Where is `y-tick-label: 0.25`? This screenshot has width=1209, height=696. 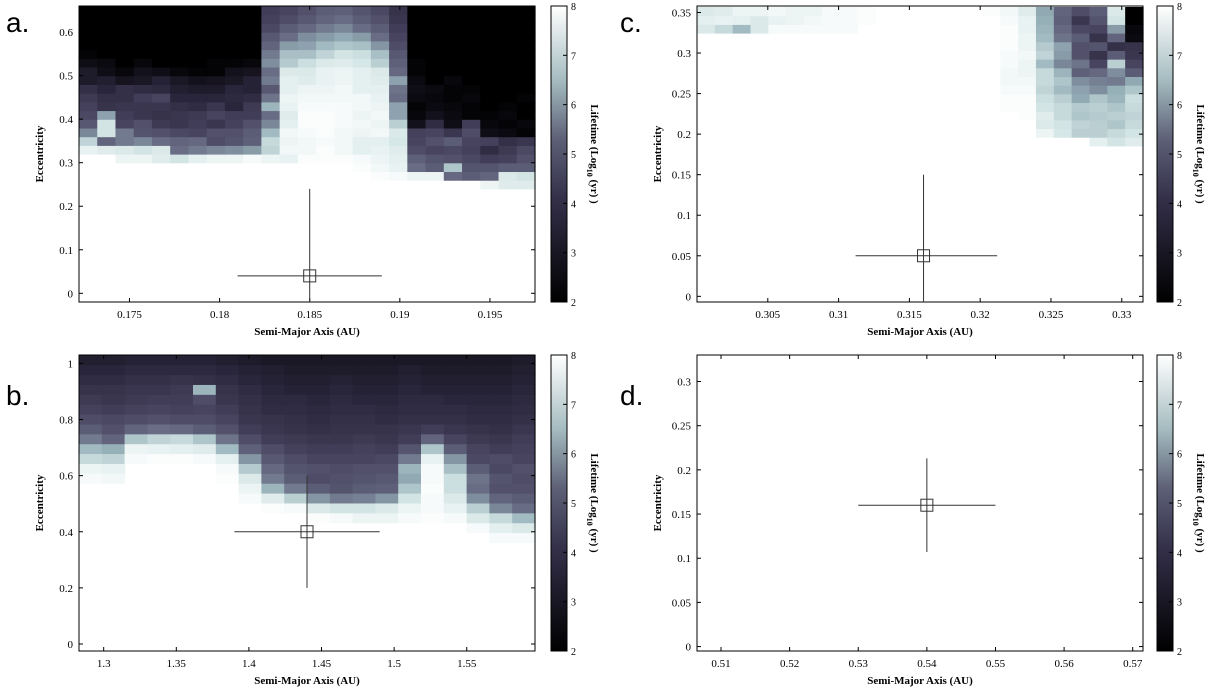
y-tick-label: 0.25 is located at coordinates (682, 95).